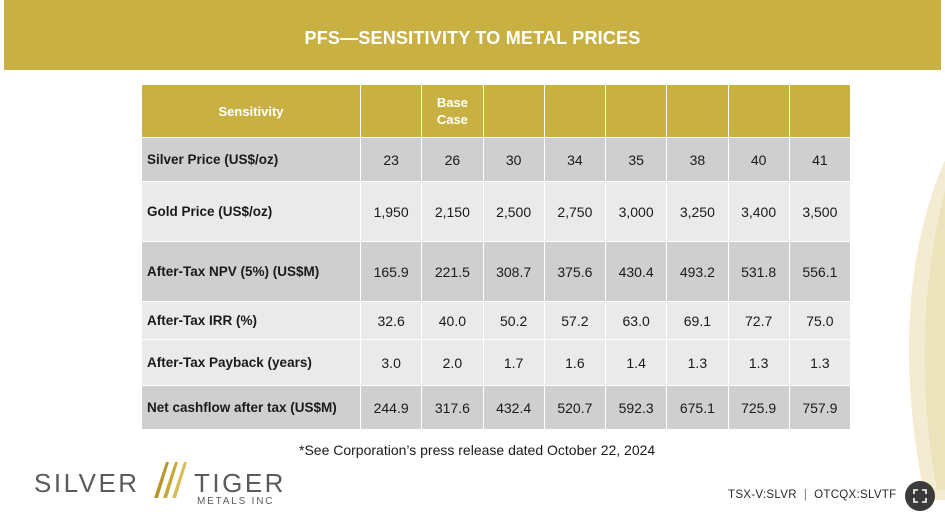 This screenshot has height=518, width=945. Describe the element at coordinates (513, 159) in the screenshot. I see `table-cell: 30` at that location.